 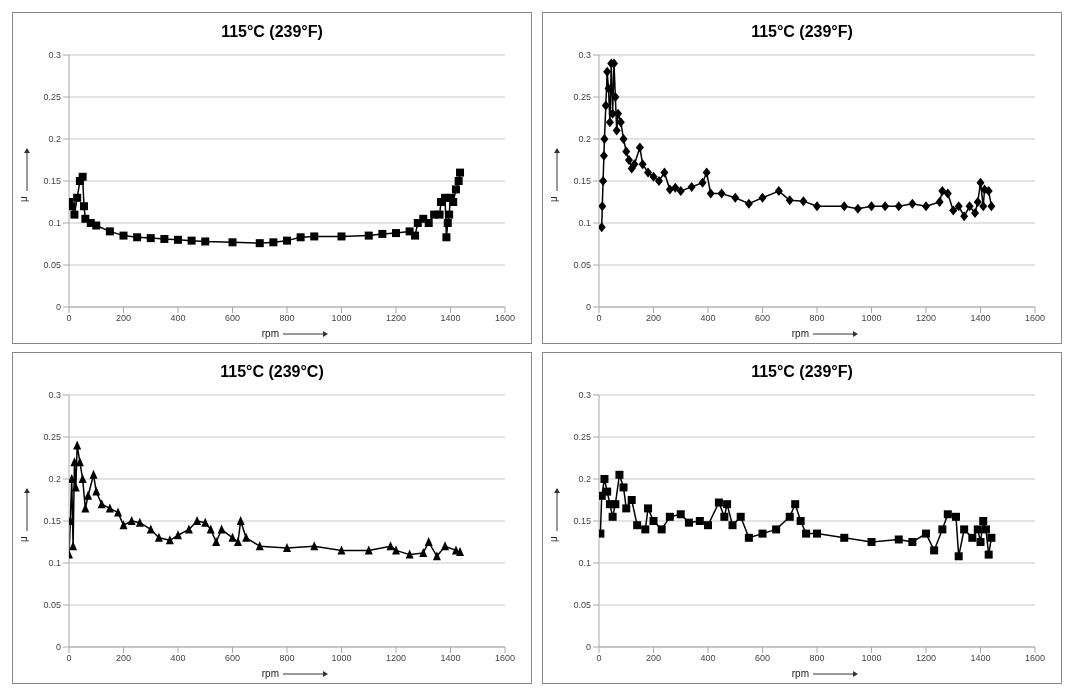 What do you see at coordinates (926, 318) in the screenshot?
I see `x-tick-label: 1200` at bounding box center [926, 318].